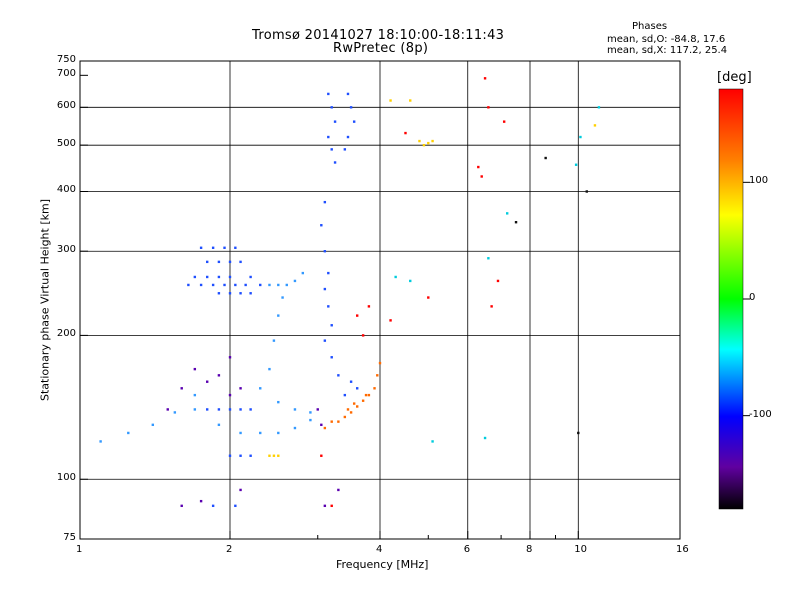 The image size is (800, 600). I want to click on colorbar-ticks, so click(746, 299).